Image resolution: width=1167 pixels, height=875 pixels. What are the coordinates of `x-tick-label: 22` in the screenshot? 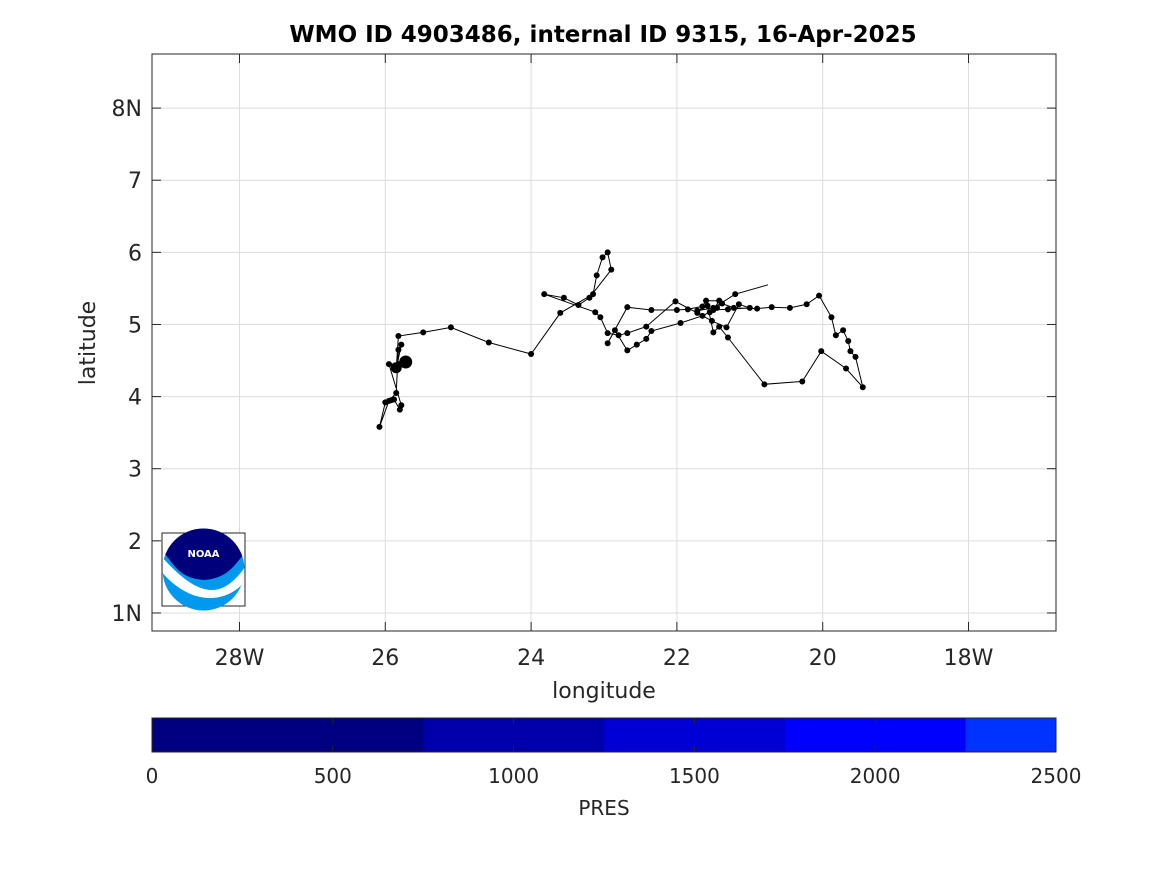 It's located at (677, 658).